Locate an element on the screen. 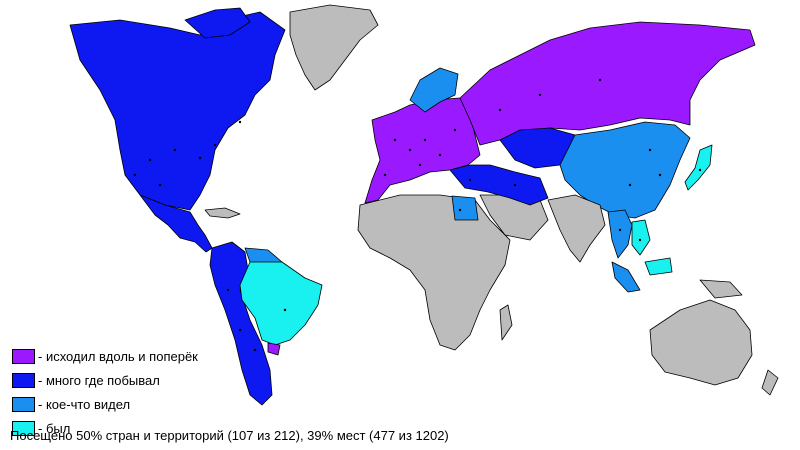 This screenshot has height=450, width=800. caribbean is located at coordinates (222, 213).